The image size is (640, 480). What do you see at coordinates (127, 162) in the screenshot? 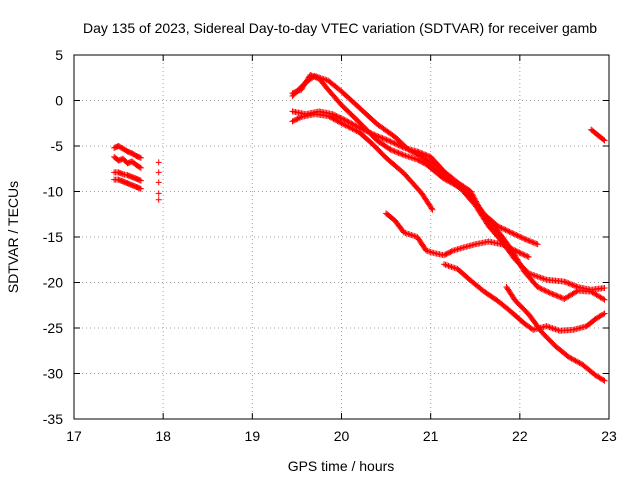
I see `series-early-b` at bounding box center [127, 162].